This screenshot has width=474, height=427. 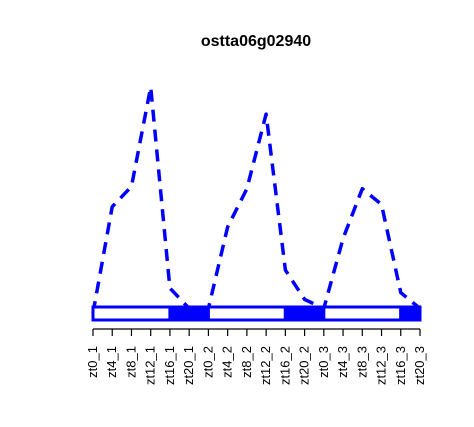 What do you see at coordinates (256, 41) in the screenshot?
I see `chart-title: ostta06g02940` at bounding box center [256, 41].